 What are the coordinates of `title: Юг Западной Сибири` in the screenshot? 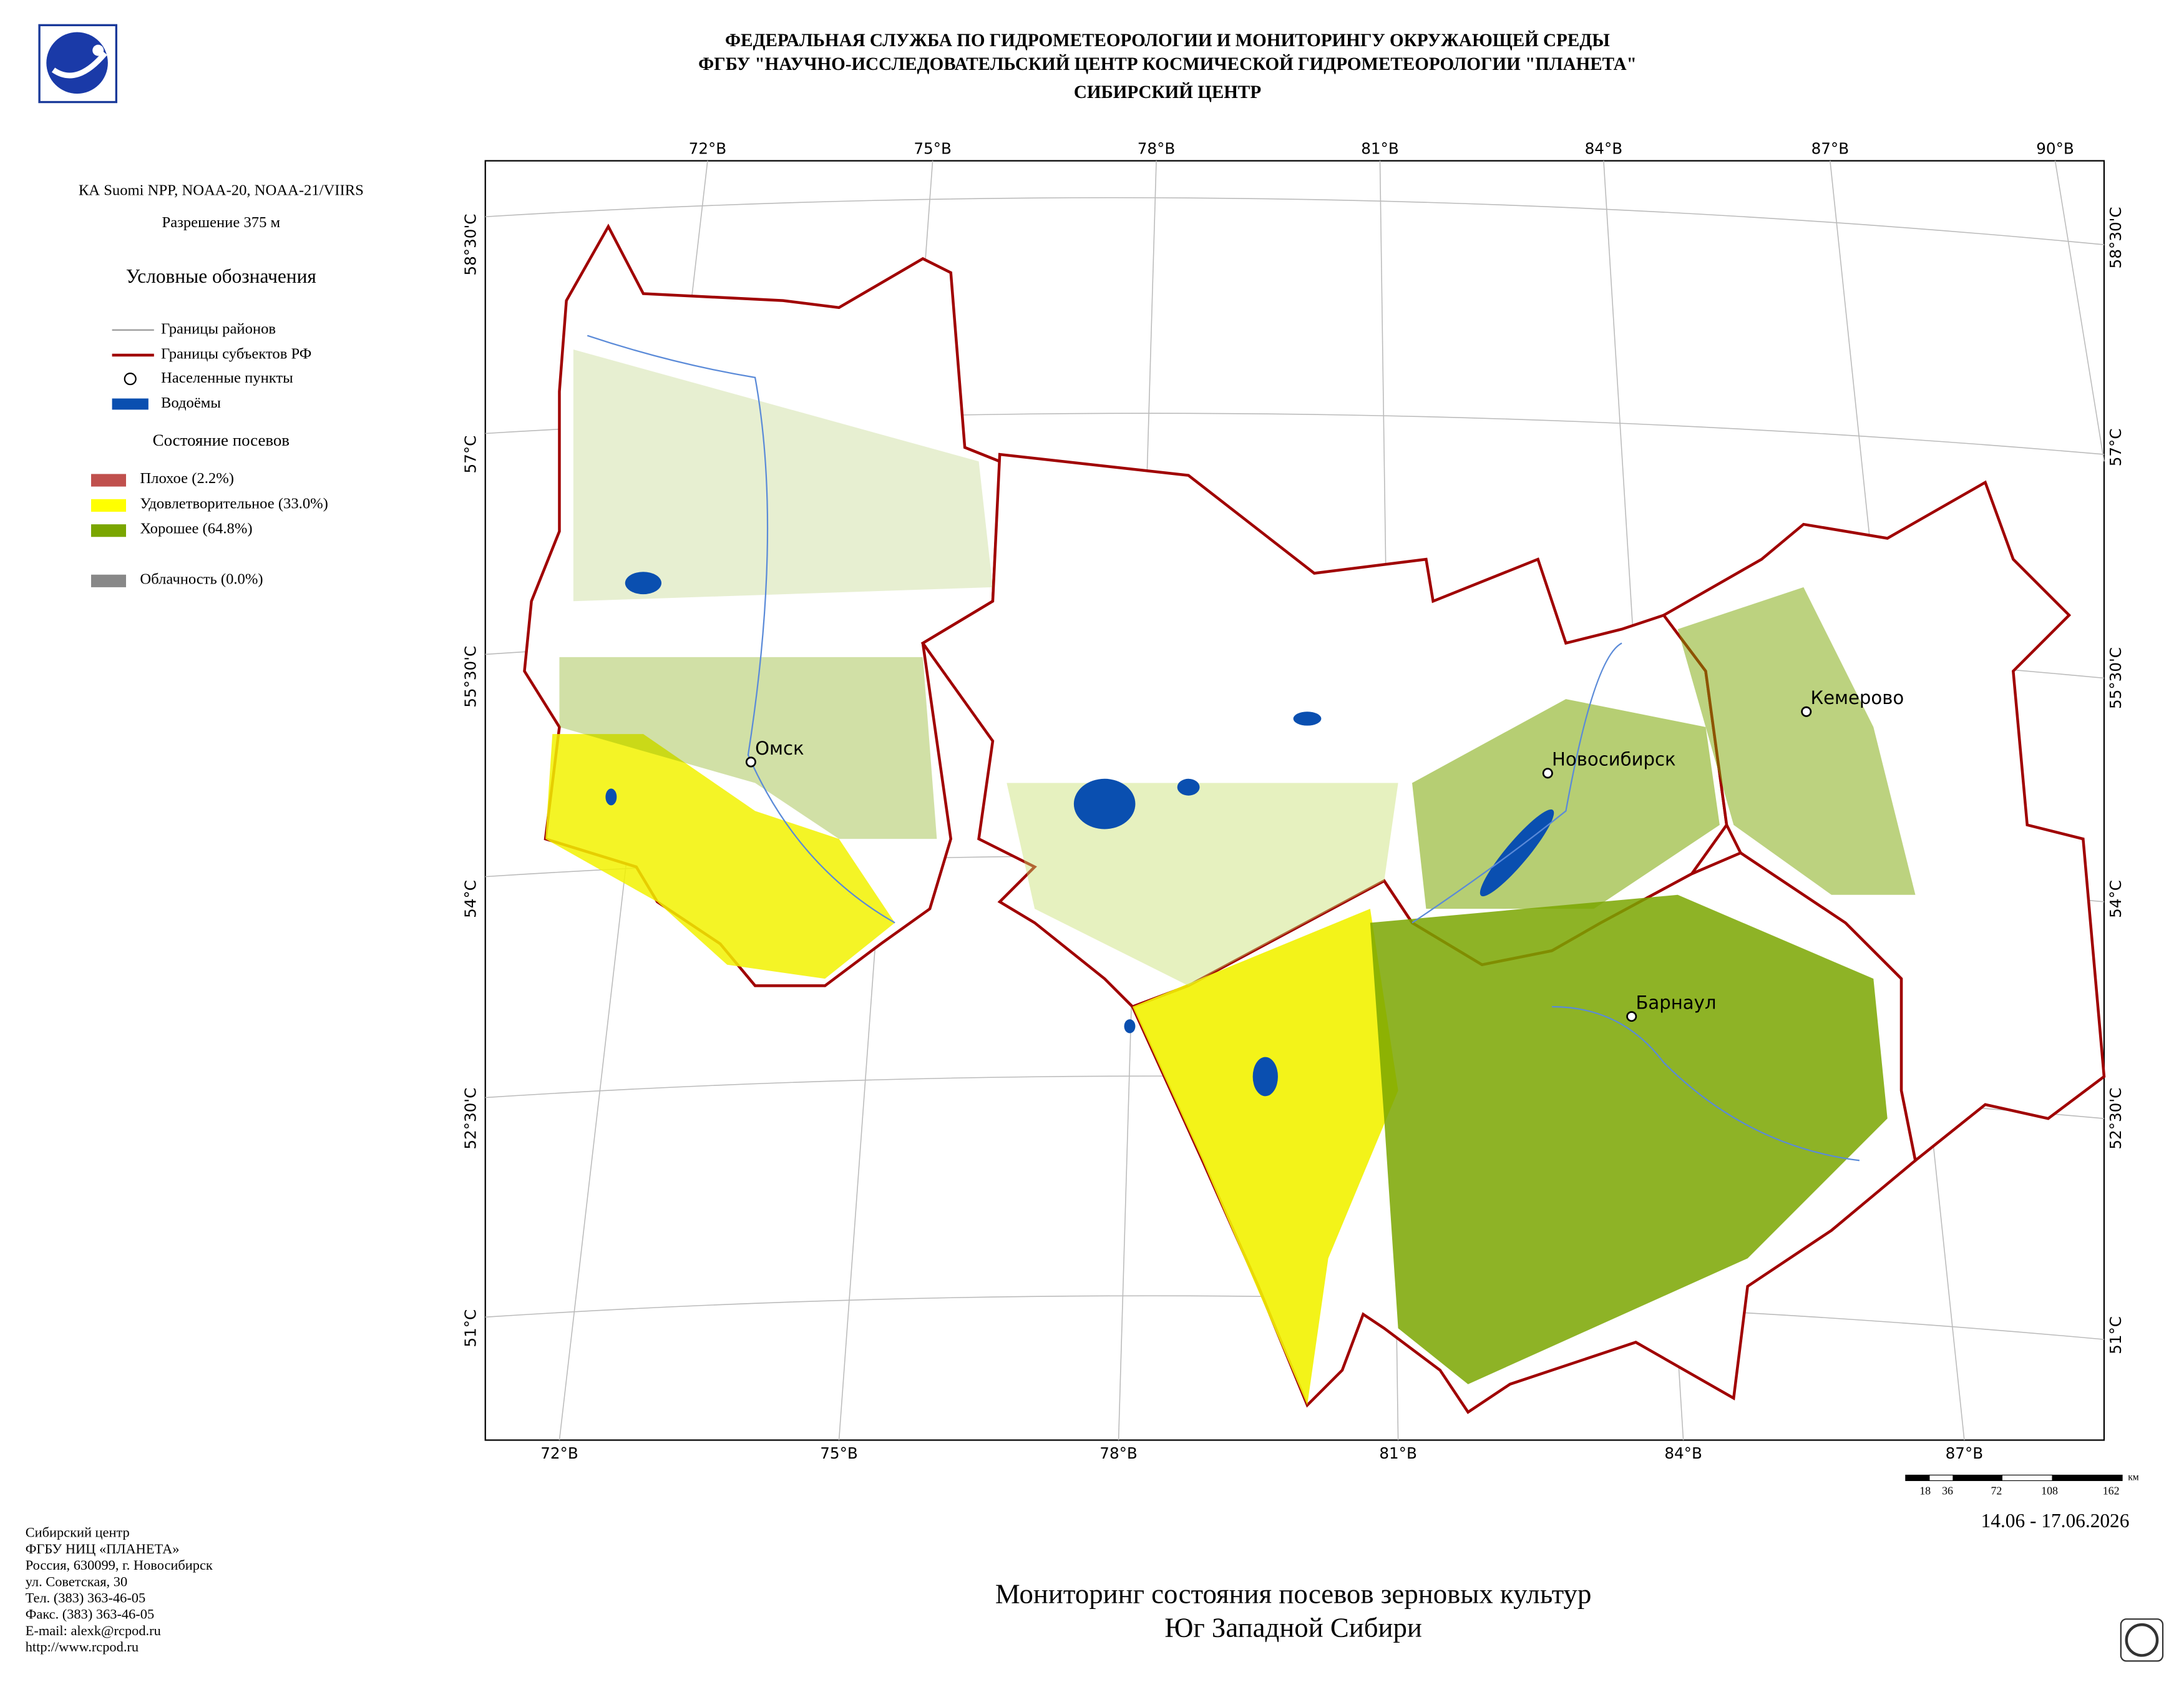 It's located at (1293, 1627).